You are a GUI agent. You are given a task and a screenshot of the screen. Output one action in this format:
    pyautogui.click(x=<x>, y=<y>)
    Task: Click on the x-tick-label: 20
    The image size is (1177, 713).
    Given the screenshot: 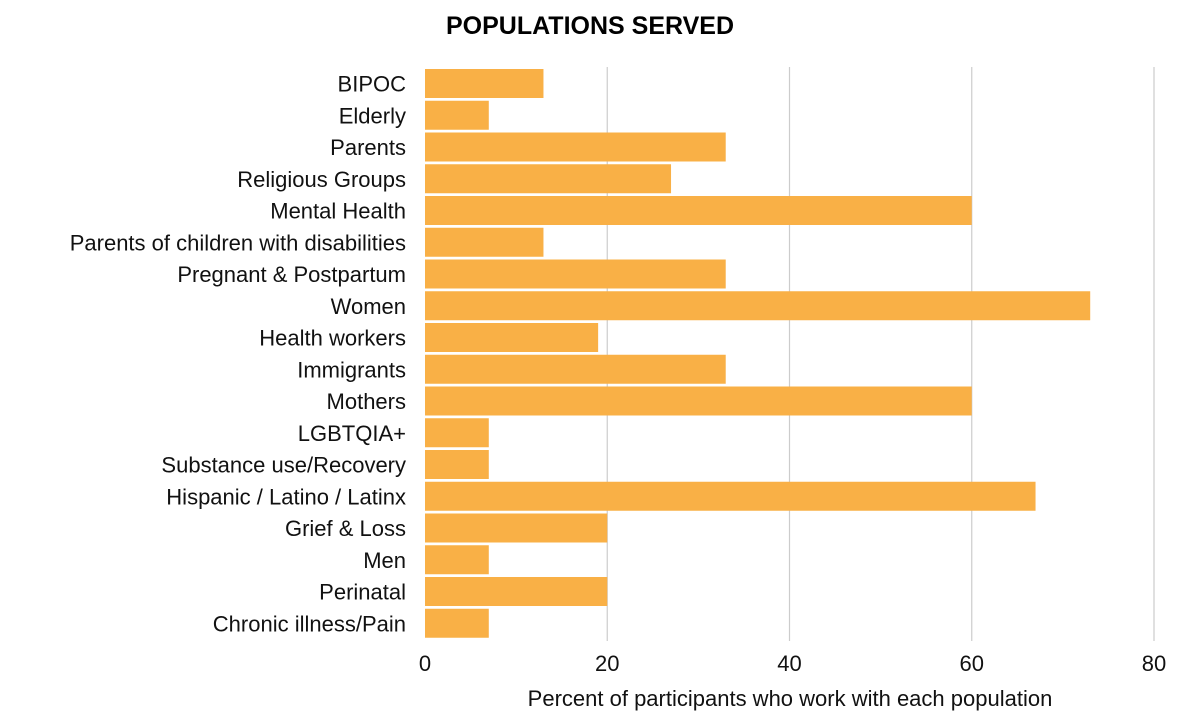 What is the action you would take?
    pyautogui.click(x=607, y=663)
    